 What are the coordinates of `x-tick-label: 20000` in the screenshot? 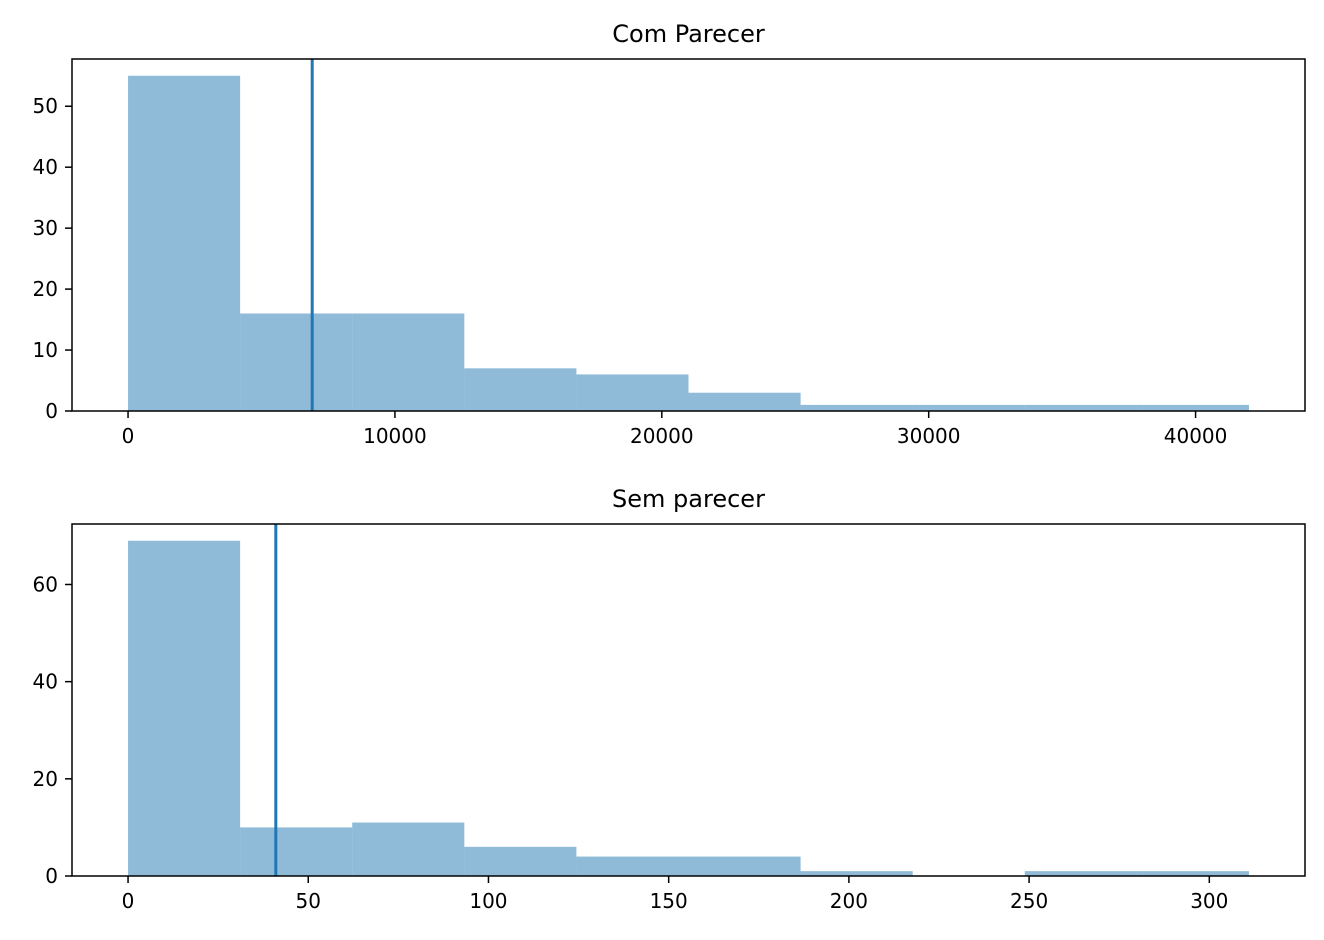 It's located at (662, 436).